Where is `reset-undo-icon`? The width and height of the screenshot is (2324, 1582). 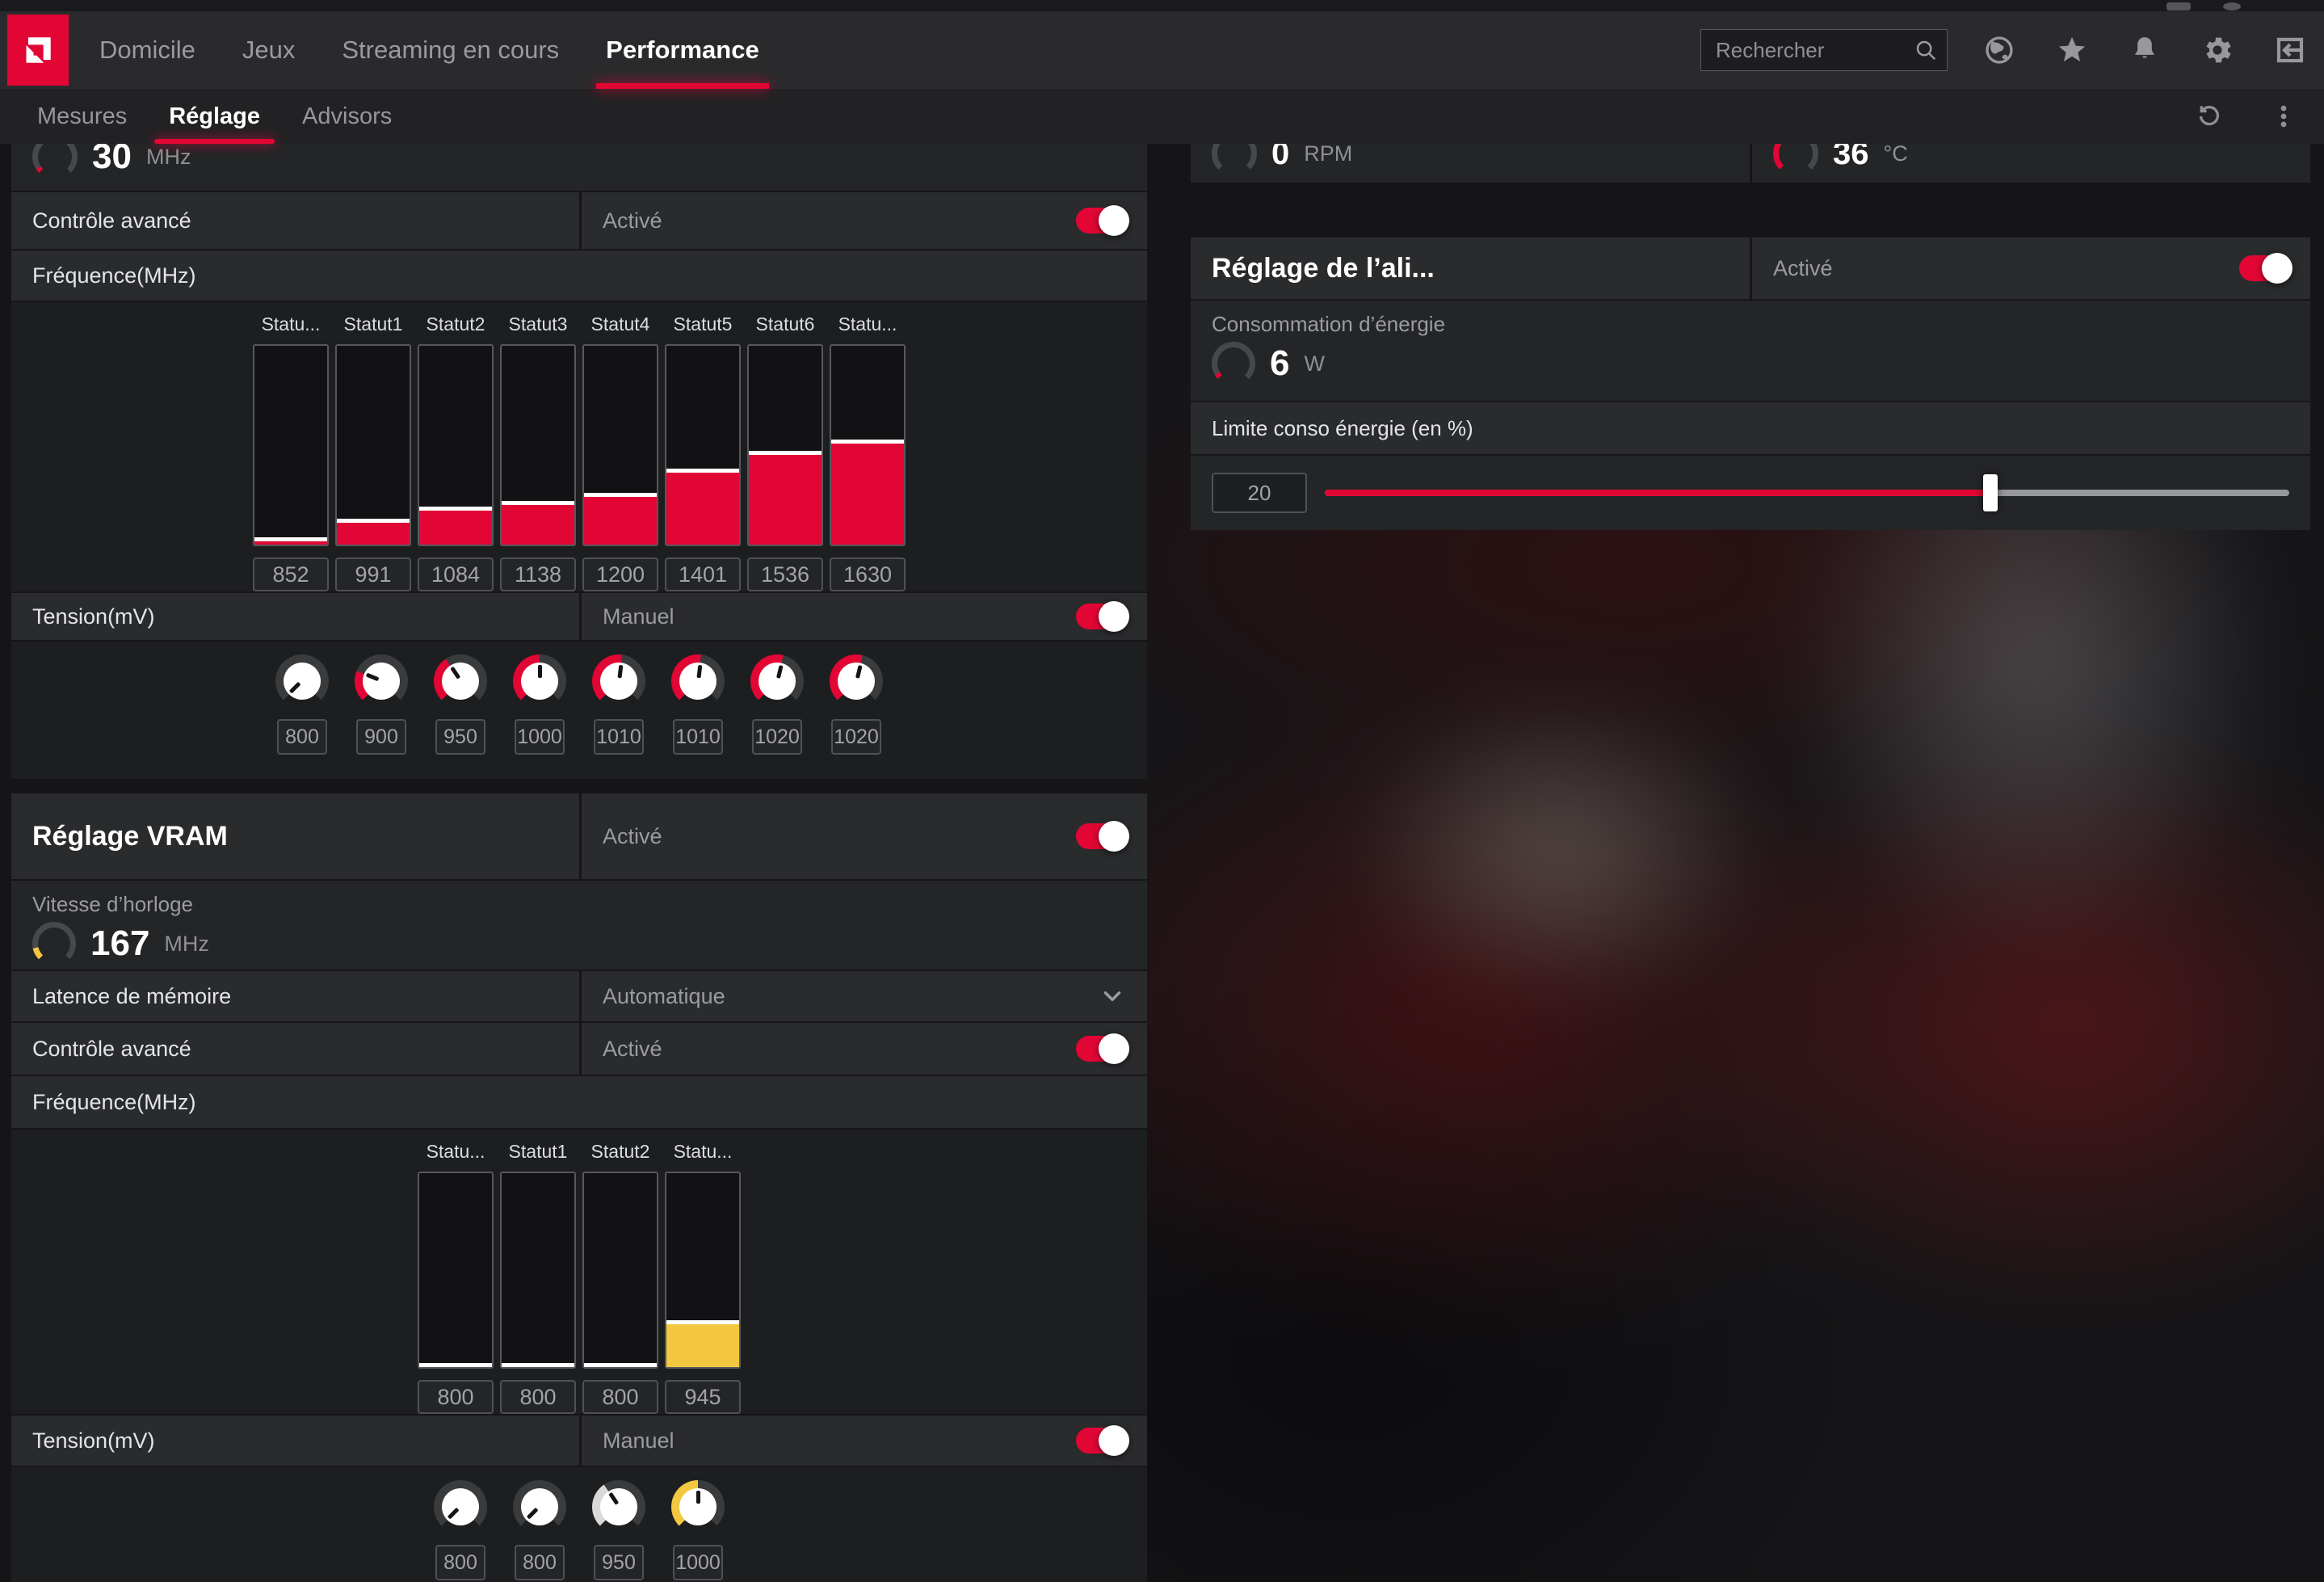
reset-undo-icon is located at coordinates (2209, 116).